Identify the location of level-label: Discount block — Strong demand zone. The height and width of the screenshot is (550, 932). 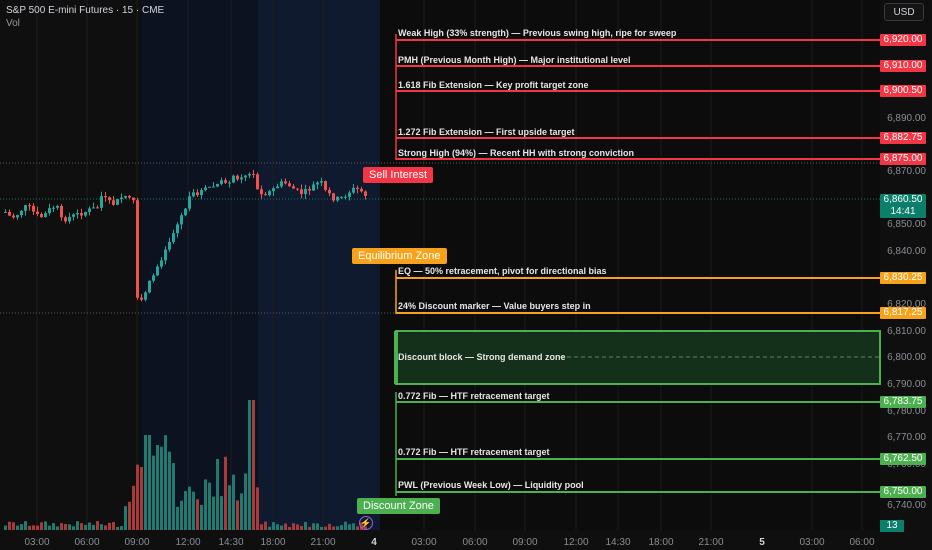
(482, 357).